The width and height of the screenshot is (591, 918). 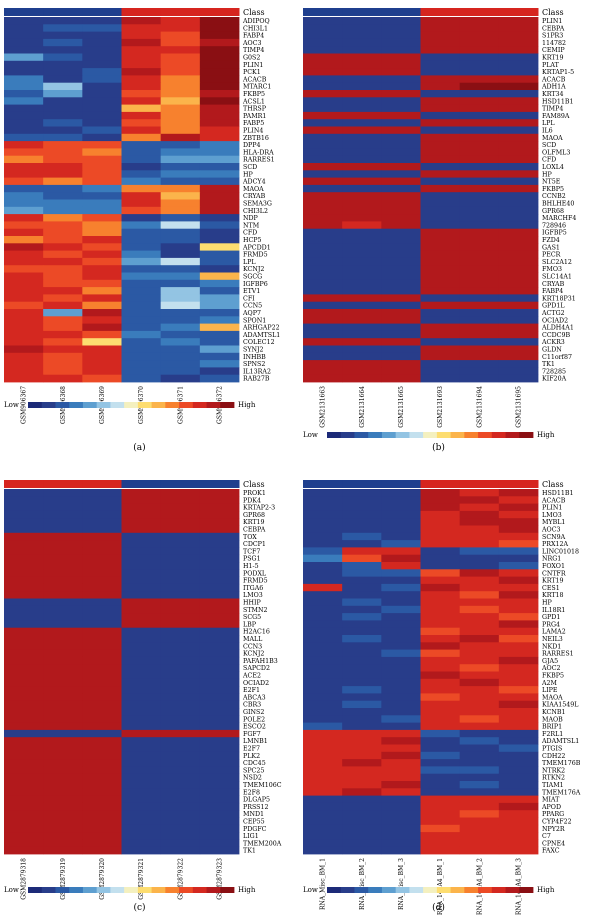 I want to click on gene-label: AOC2, so click(x=551, y=668).